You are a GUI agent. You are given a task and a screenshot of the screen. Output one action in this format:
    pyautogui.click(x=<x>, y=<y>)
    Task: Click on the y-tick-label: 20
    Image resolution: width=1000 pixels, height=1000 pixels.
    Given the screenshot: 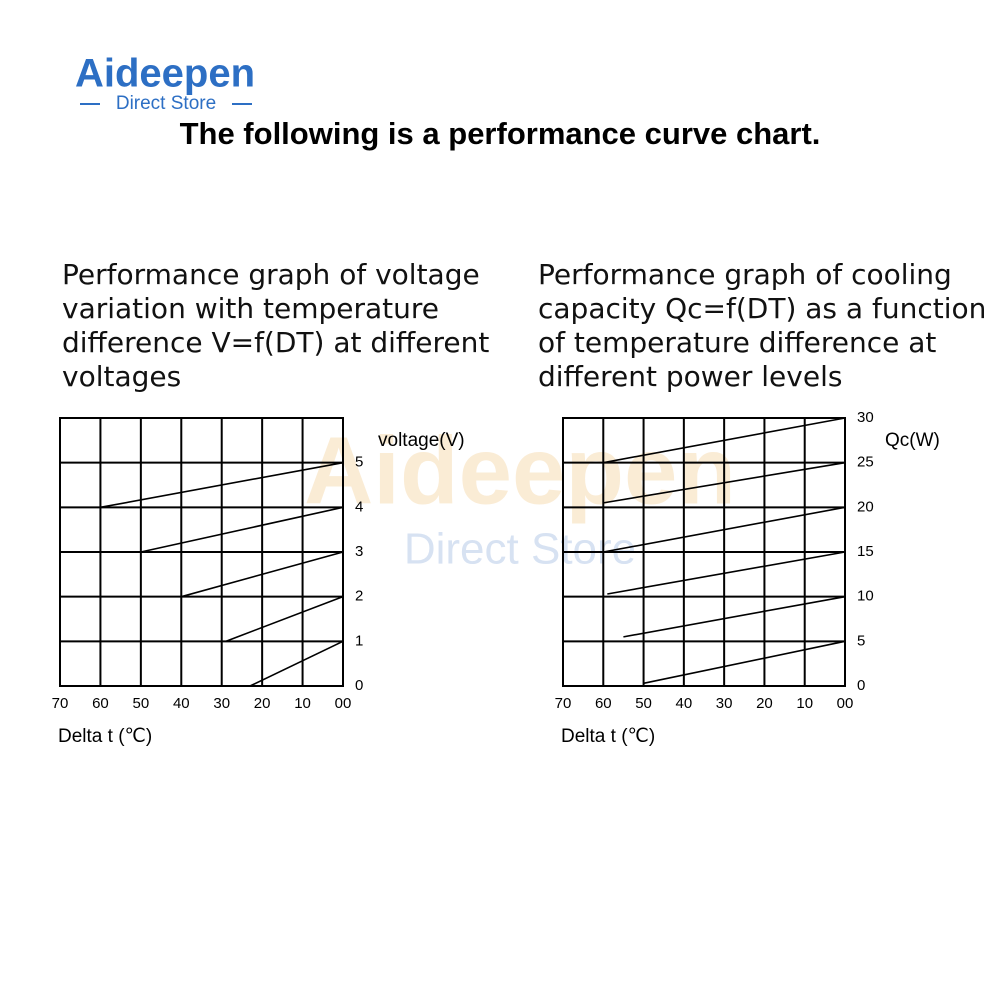 What is the action you would take?
    pyautogui.click(x=865, y=506)
    